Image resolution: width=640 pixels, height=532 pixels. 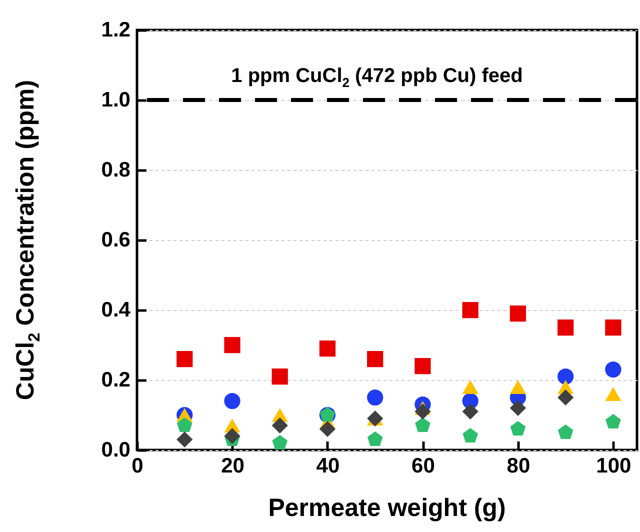 I want to click on x-tick-label: 60, so click(x=423, y=466).